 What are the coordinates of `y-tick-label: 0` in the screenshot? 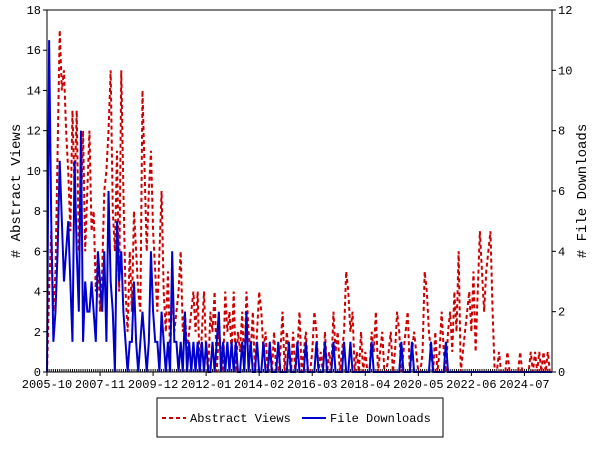 It's located at (37, 373).